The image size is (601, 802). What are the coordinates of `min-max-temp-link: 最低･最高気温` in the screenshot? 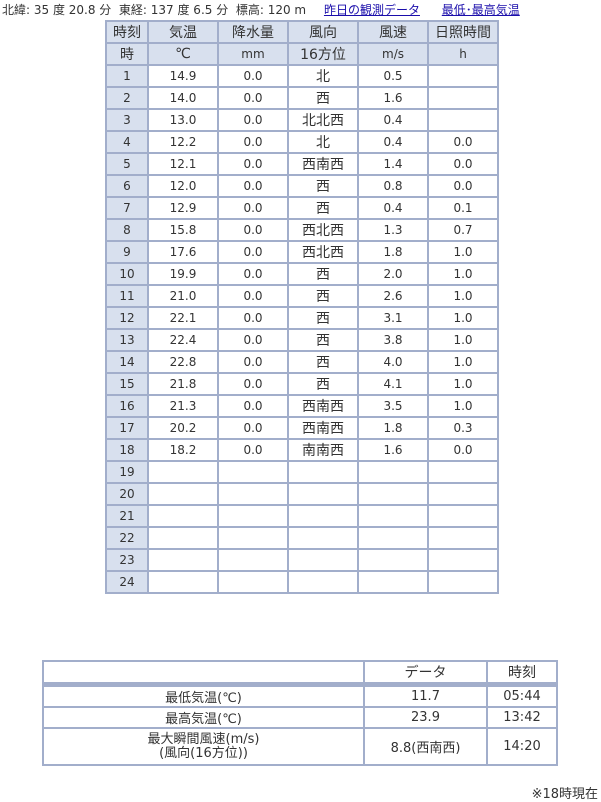 It's located at (480, 10).